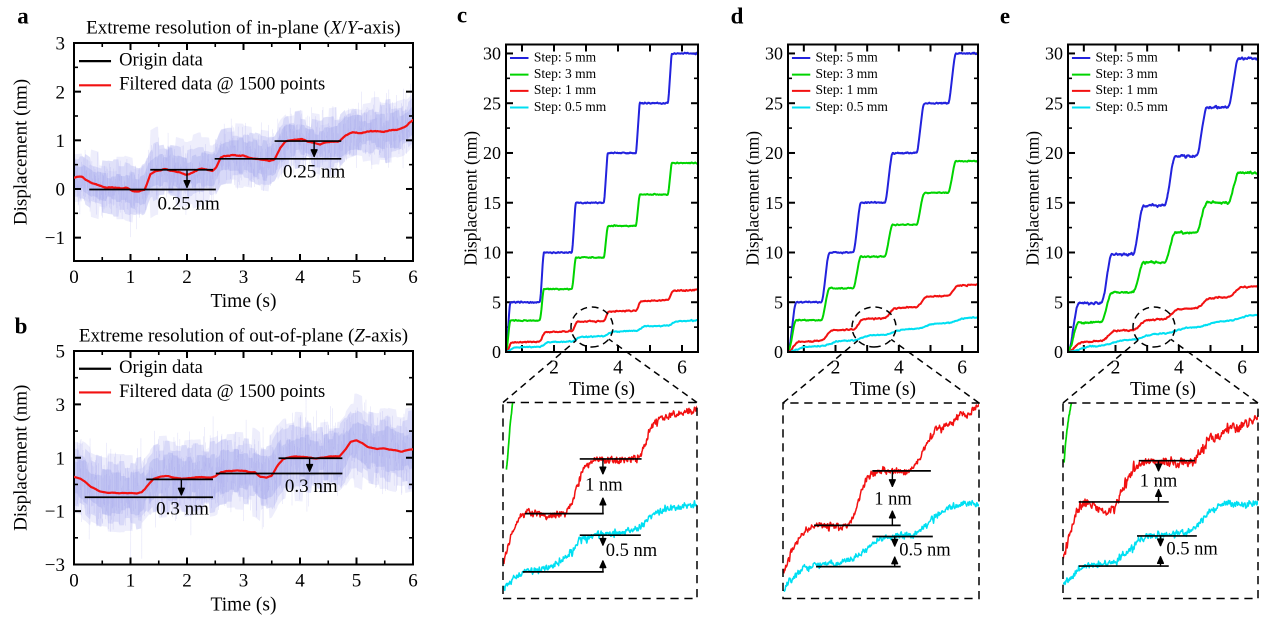 This screenshot has height=630, width=1269. Describe the element at coordinates (737, 16) in the screenshot. I see `svg-text: d` at that location.